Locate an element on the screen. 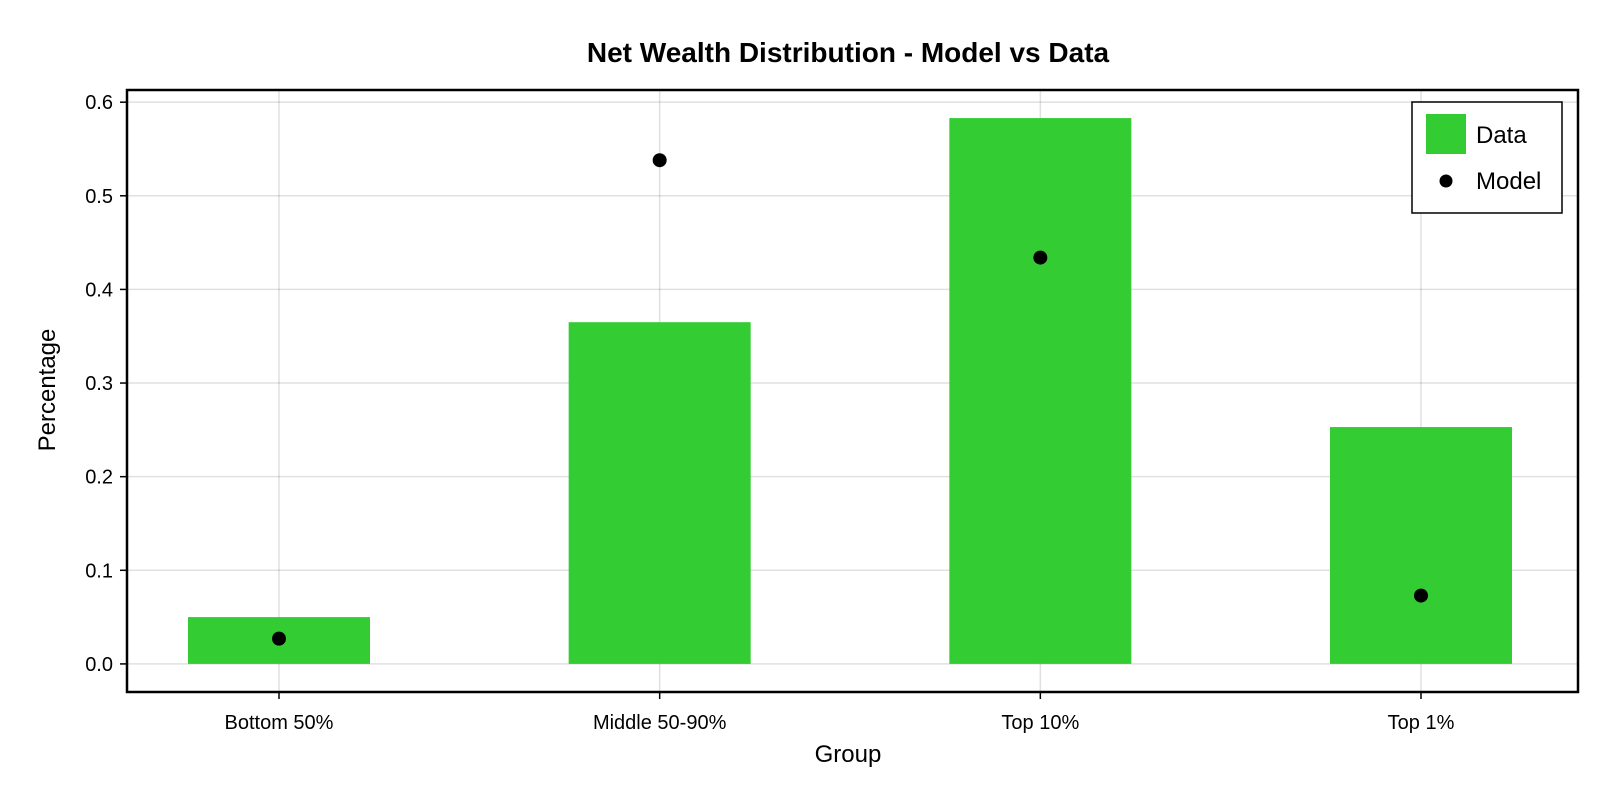 The height and width of the screenshot is (800, 1600). x-axis-title: Group is located at coordinates (848, 754).